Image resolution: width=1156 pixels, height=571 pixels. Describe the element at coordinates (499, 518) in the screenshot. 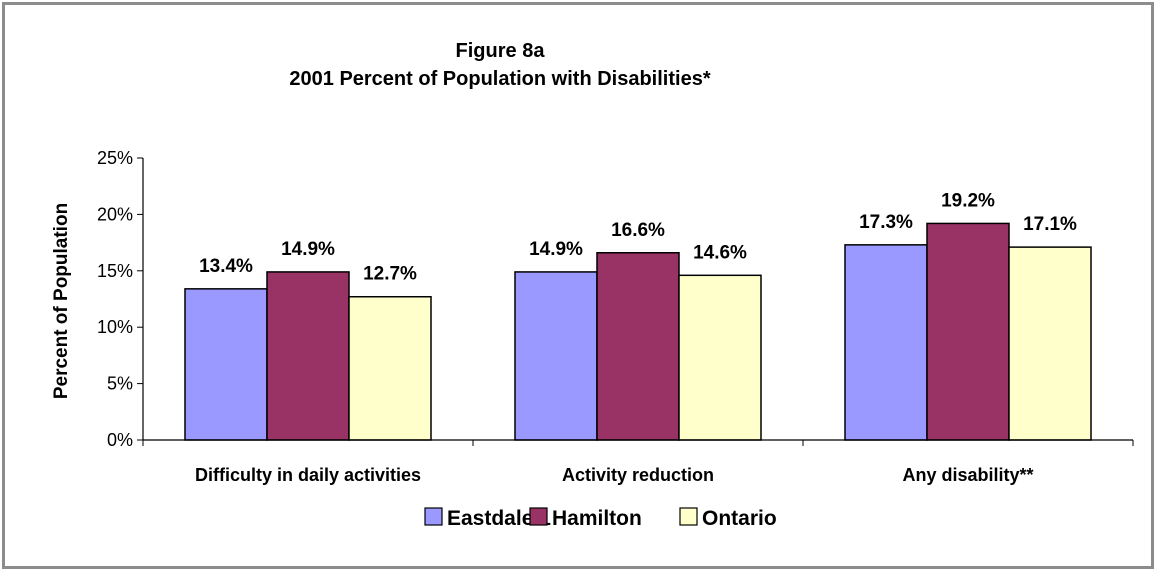

I see `legend-label: Eastdale 1` at that location.